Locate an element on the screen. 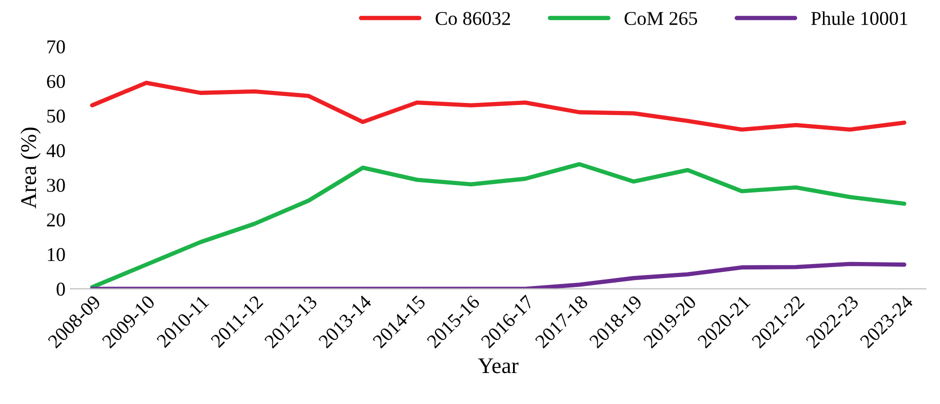 The height and width of the screenshot is (404, 940). legend-label: CoM 265 is located at coordinates (661, 19).